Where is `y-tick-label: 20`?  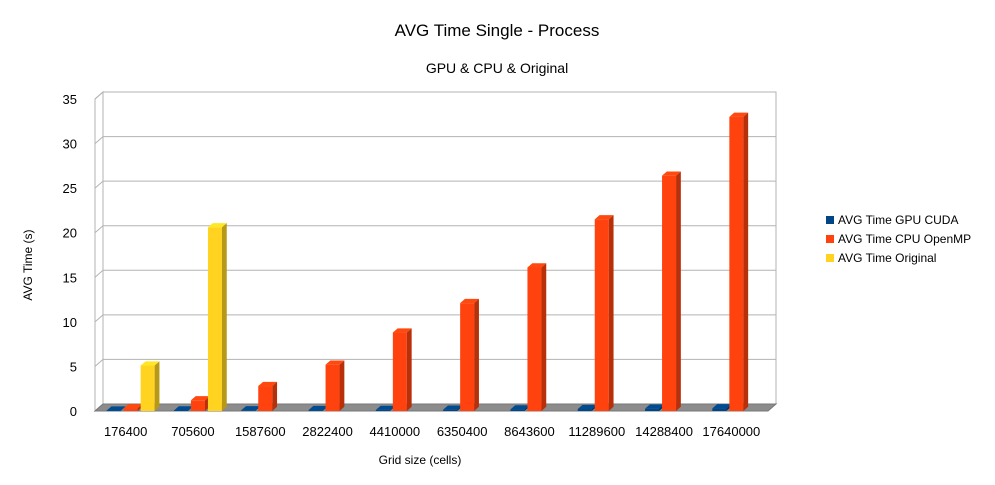
y-tick-label: 20 is located at coordinates (70, 233).